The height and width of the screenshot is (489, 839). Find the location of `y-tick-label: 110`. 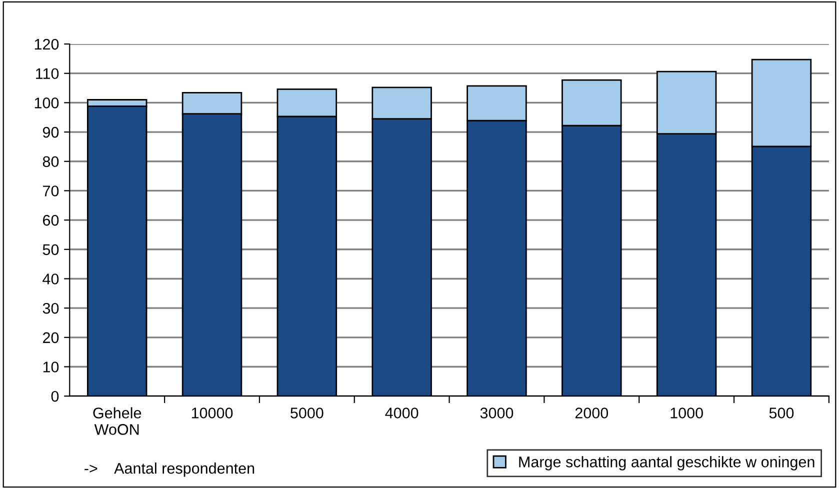

y-tick-label: 110 is located at coordinates (47, 74).